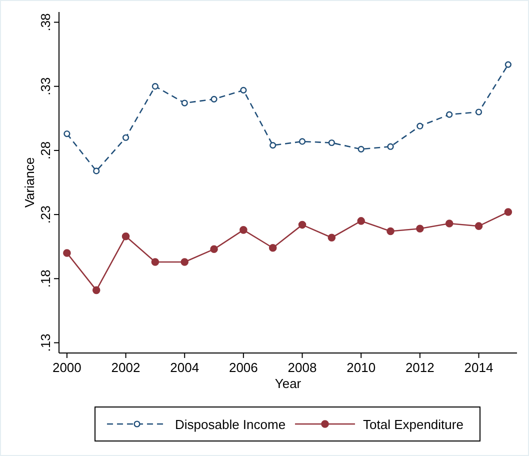 The height and width of the screenshot is (456, 529). What do you see at coordinates (45, 215) in the screenshot?
I see `y-tick-label: .23` at bounding box center [45, 215].